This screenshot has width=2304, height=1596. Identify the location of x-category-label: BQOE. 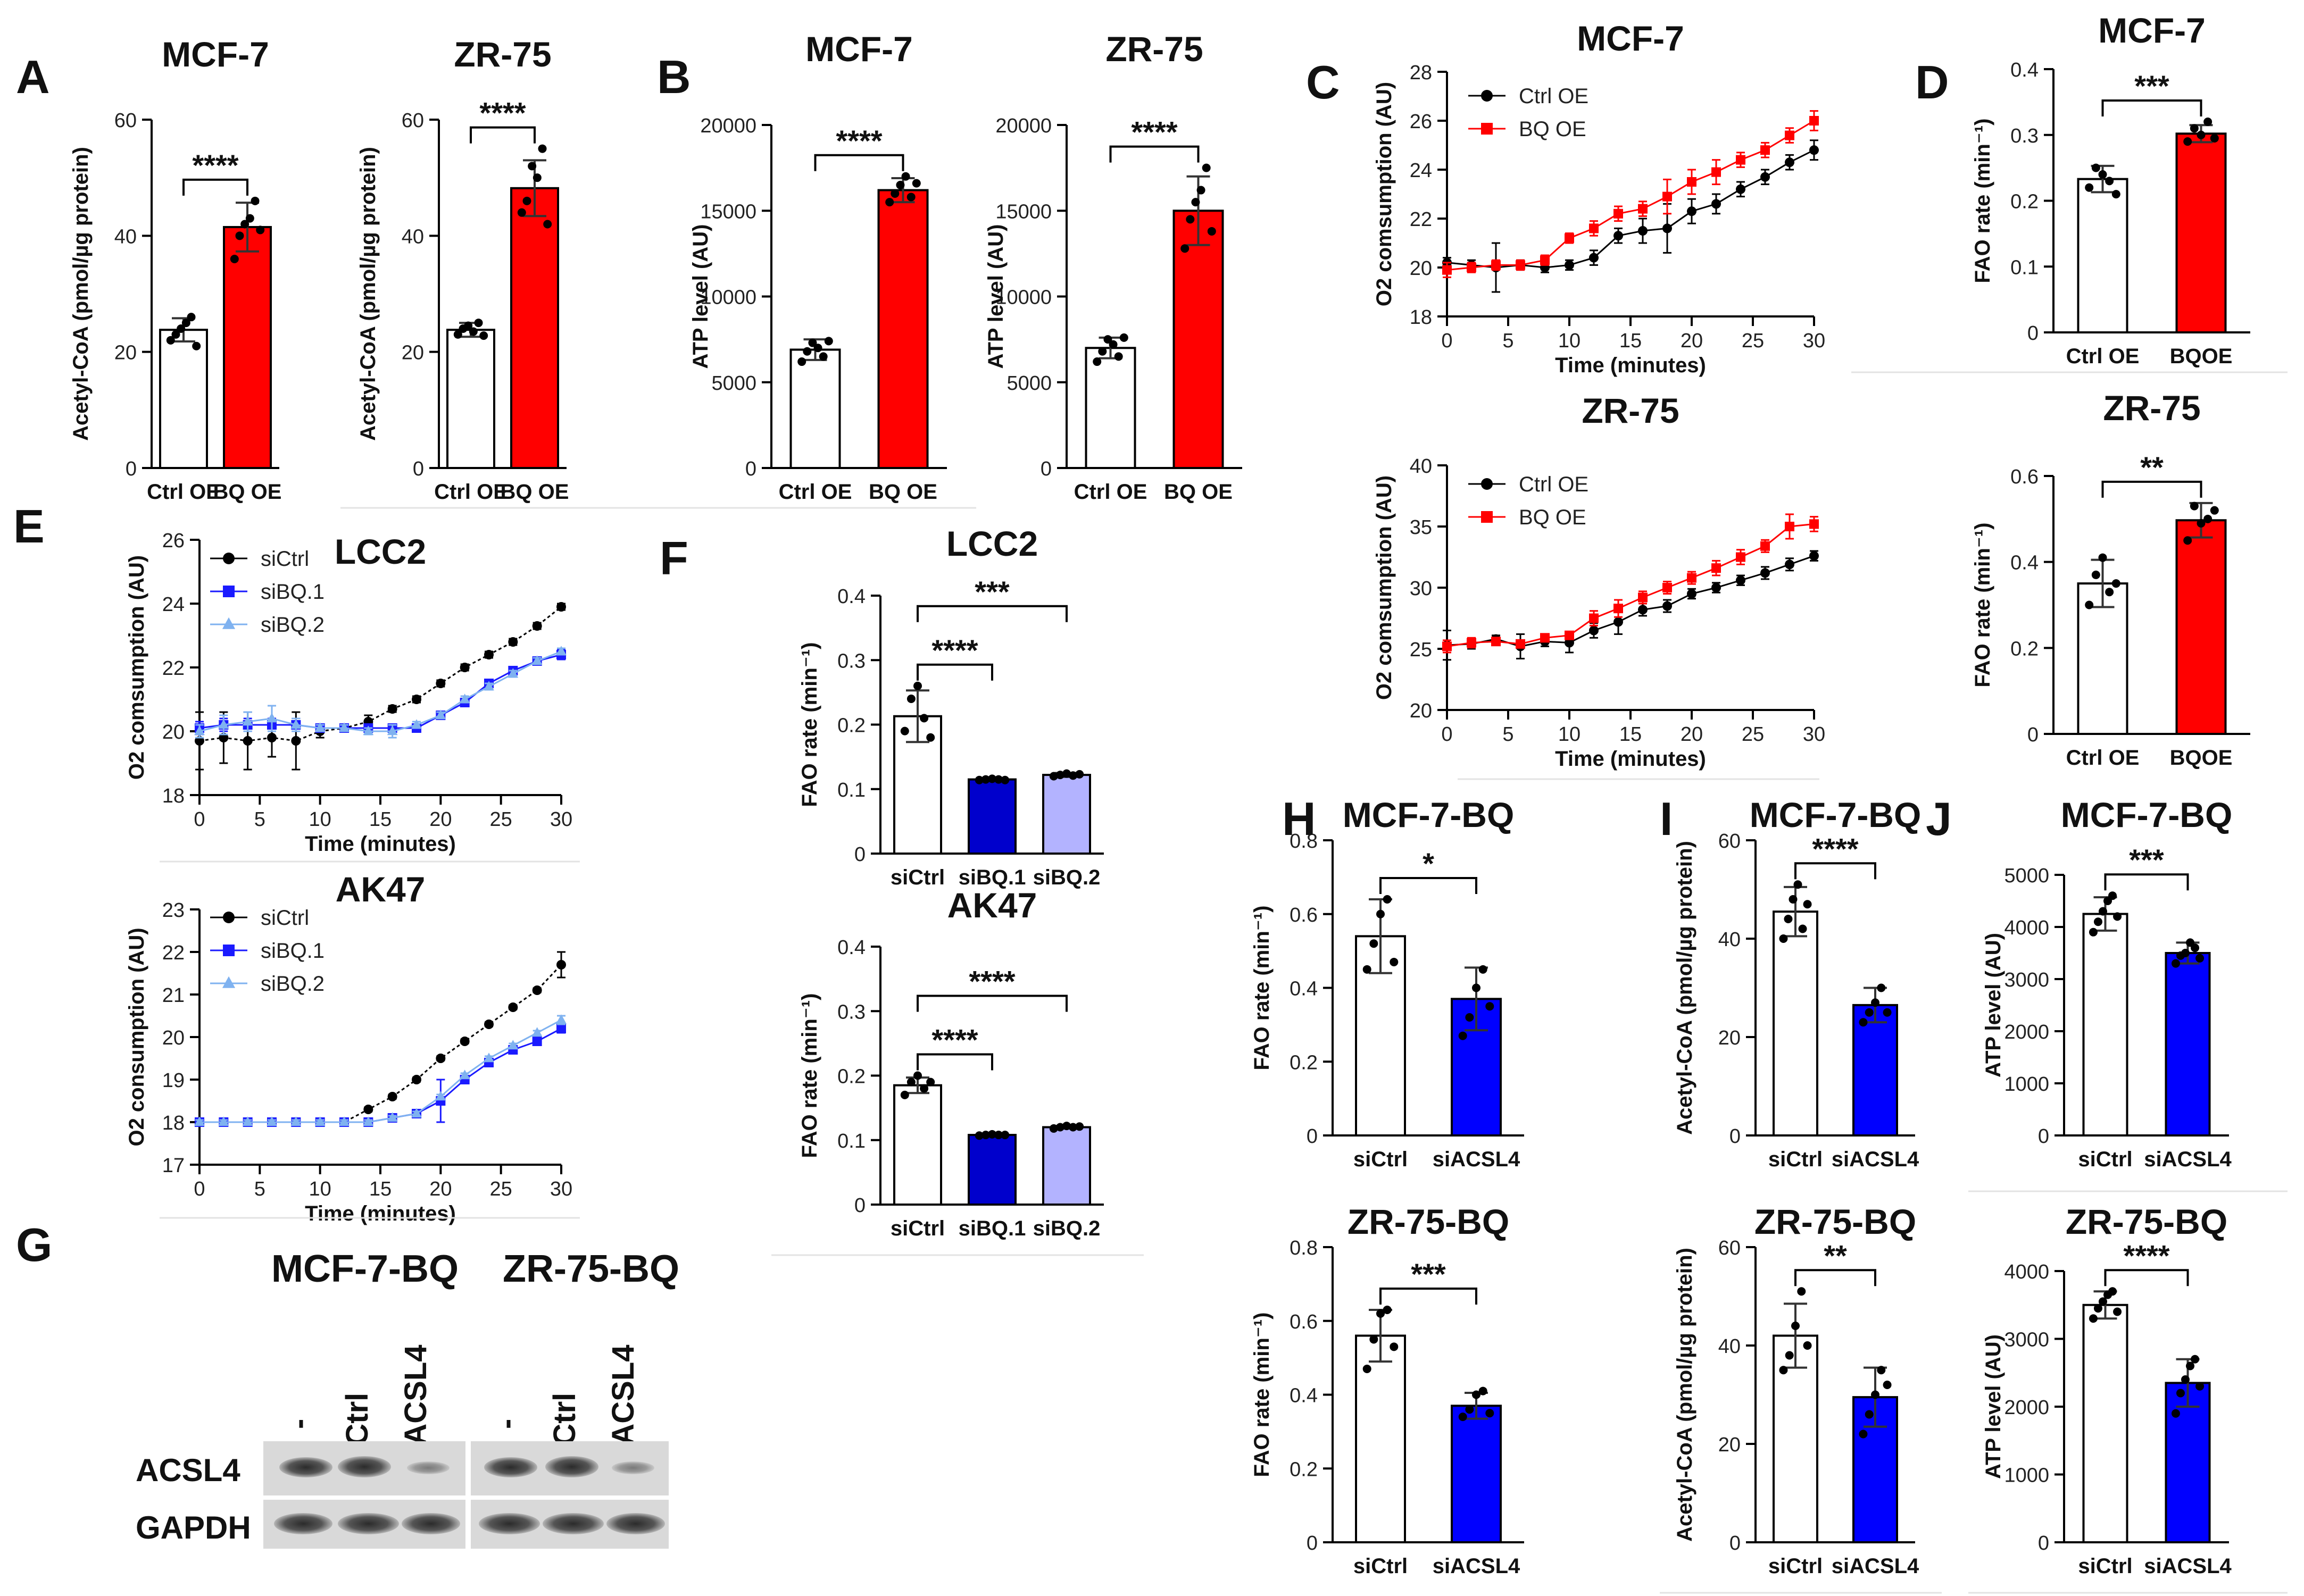
(2201, 356).